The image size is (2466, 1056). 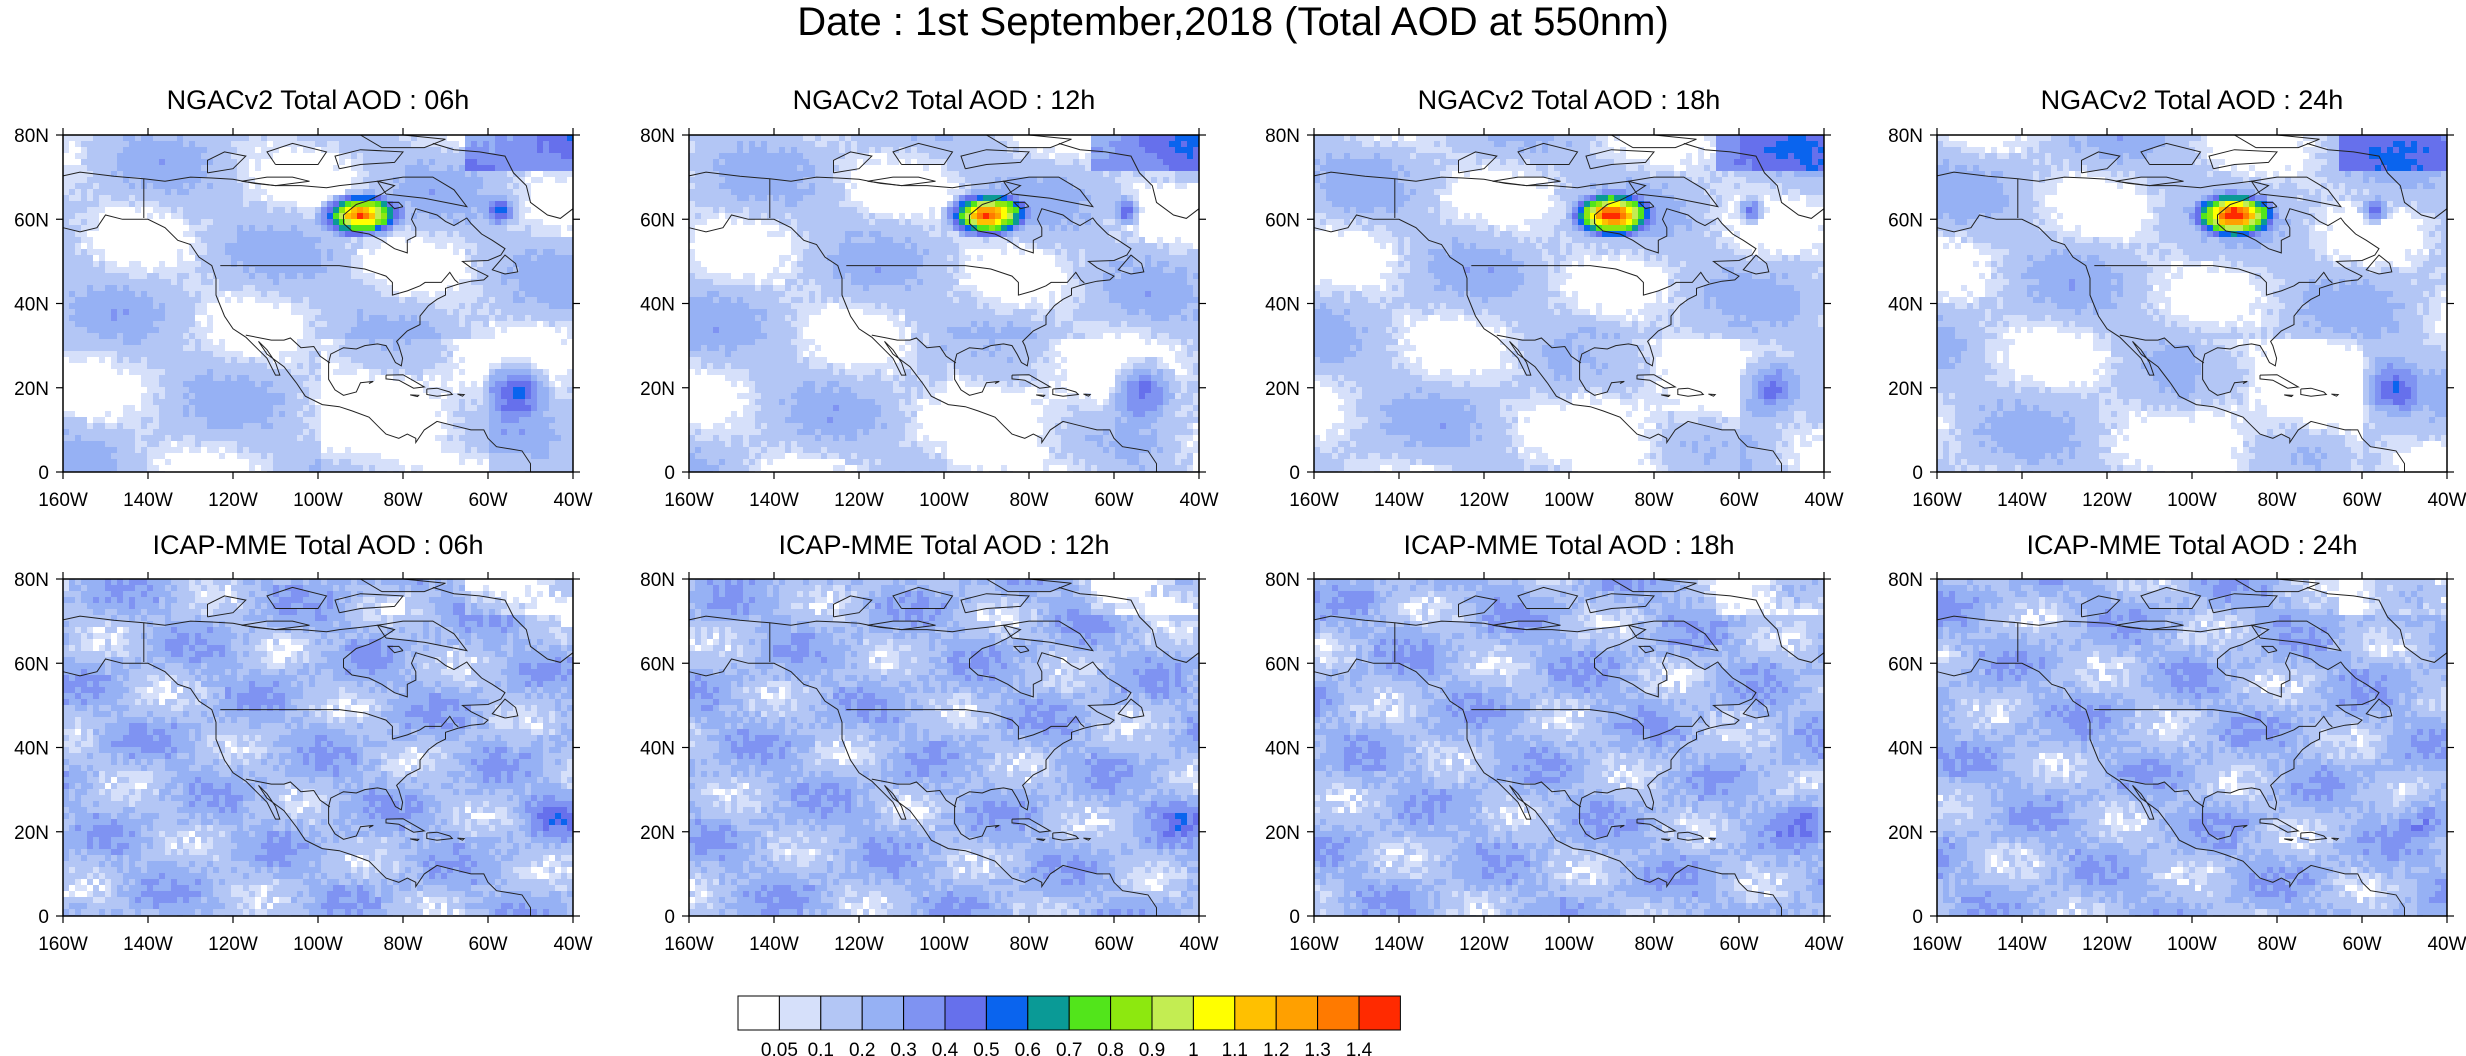 I want to click on panel-title: NGACv2 Total AOD : 06h, so click(x=318, y=100).